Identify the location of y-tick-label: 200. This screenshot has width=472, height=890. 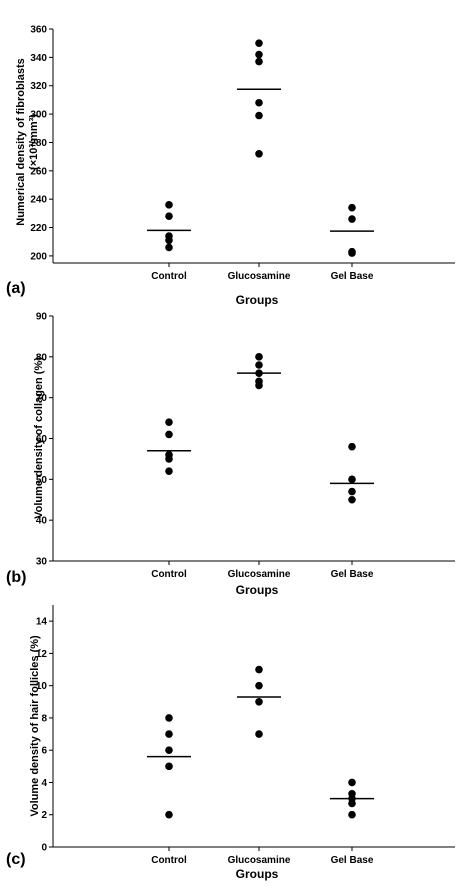
(38, 256).